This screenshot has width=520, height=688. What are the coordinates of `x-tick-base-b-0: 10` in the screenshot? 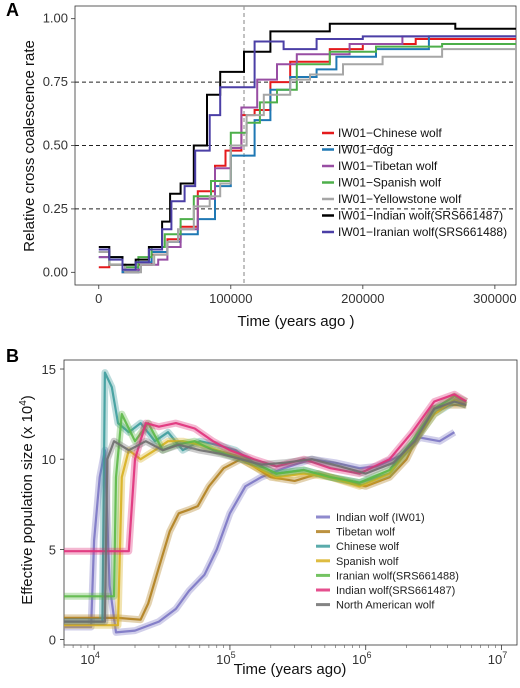 It's located at (87, 659).